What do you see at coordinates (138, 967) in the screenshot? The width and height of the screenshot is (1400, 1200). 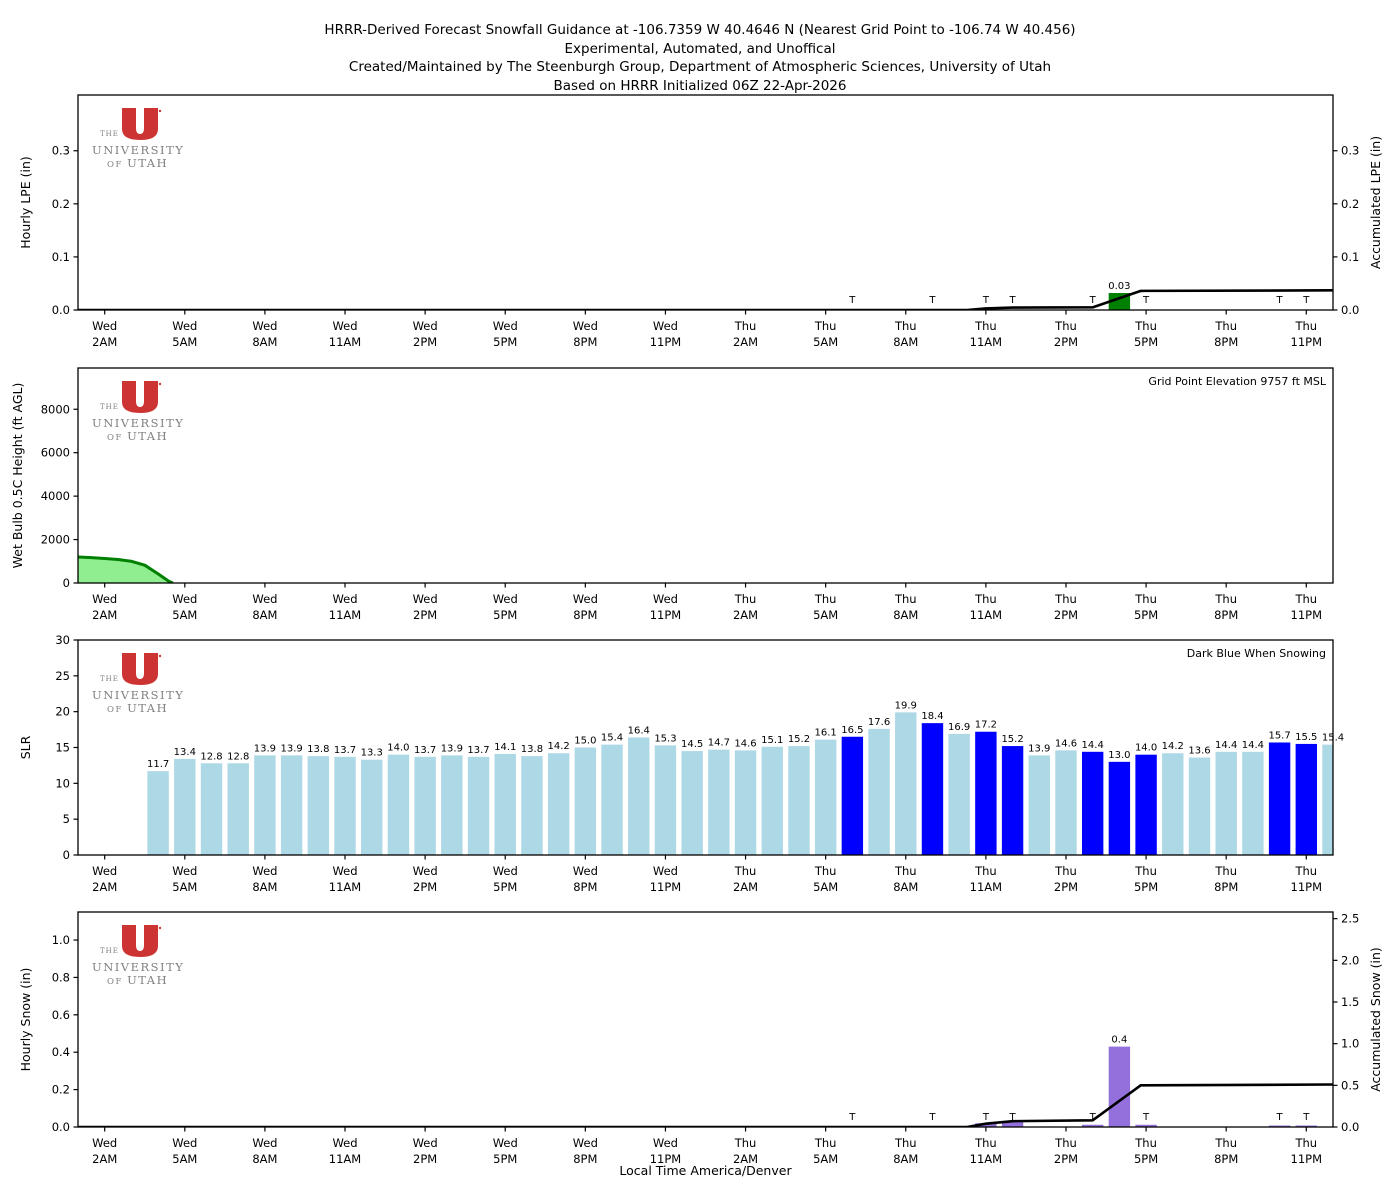 I see `logo-university: UNIVERSITY` at bounding box center [138, 967].